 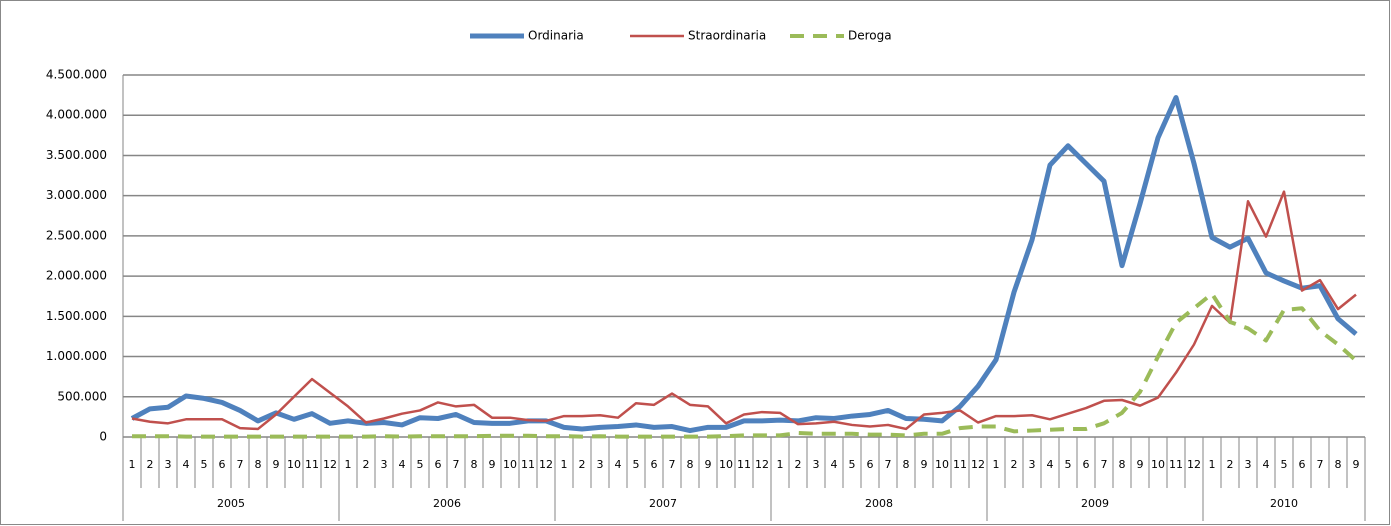 What do you see at coordinates (727, 36) in the screenshot?
I see `legend-label: Straordinaria` at bounding box center [727, 36].